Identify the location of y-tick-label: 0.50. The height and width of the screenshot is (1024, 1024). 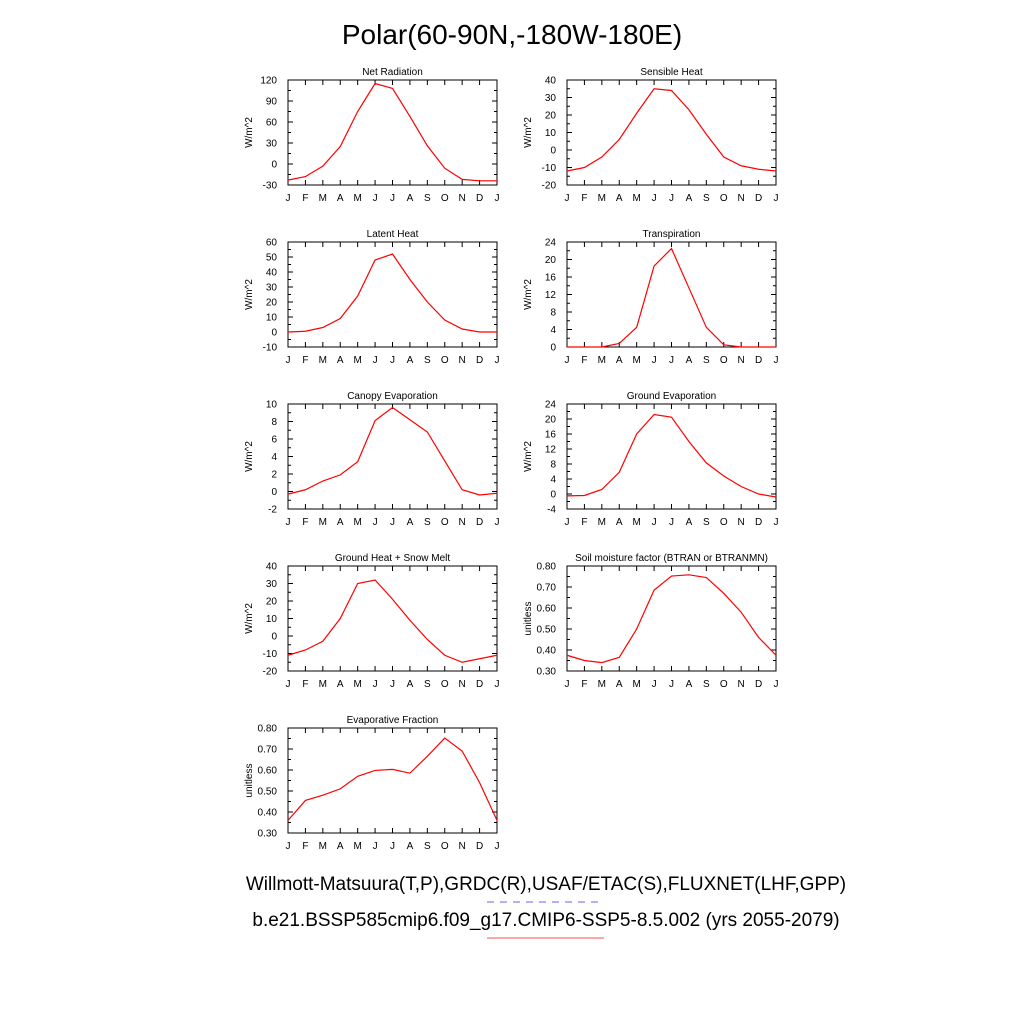
(268, 792).